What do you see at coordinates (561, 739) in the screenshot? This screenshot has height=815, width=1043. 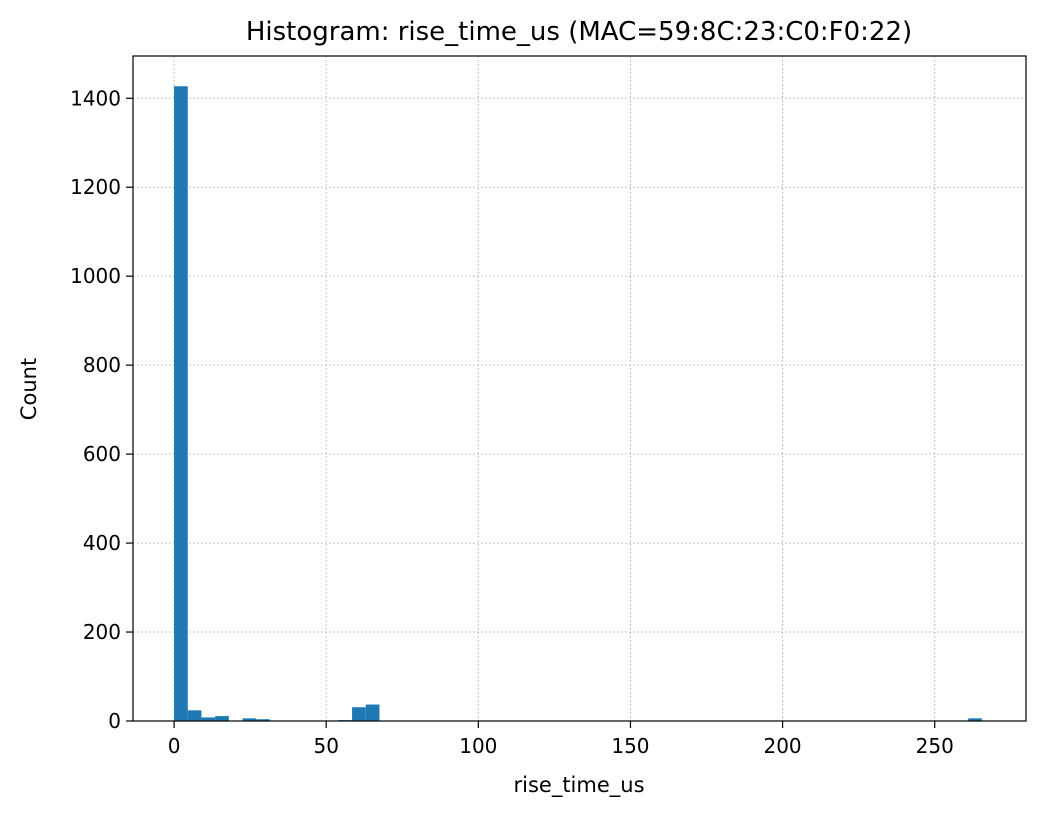 I see `x-axis: 0 50 100 150 200 250` at bounding box center [561, 739].